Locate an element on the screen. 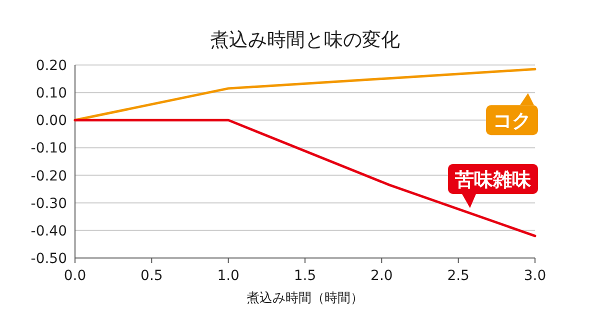 This screenshot has height=330, width=600. x-tick-label: 0.0 is located at coordinates (75, 276).